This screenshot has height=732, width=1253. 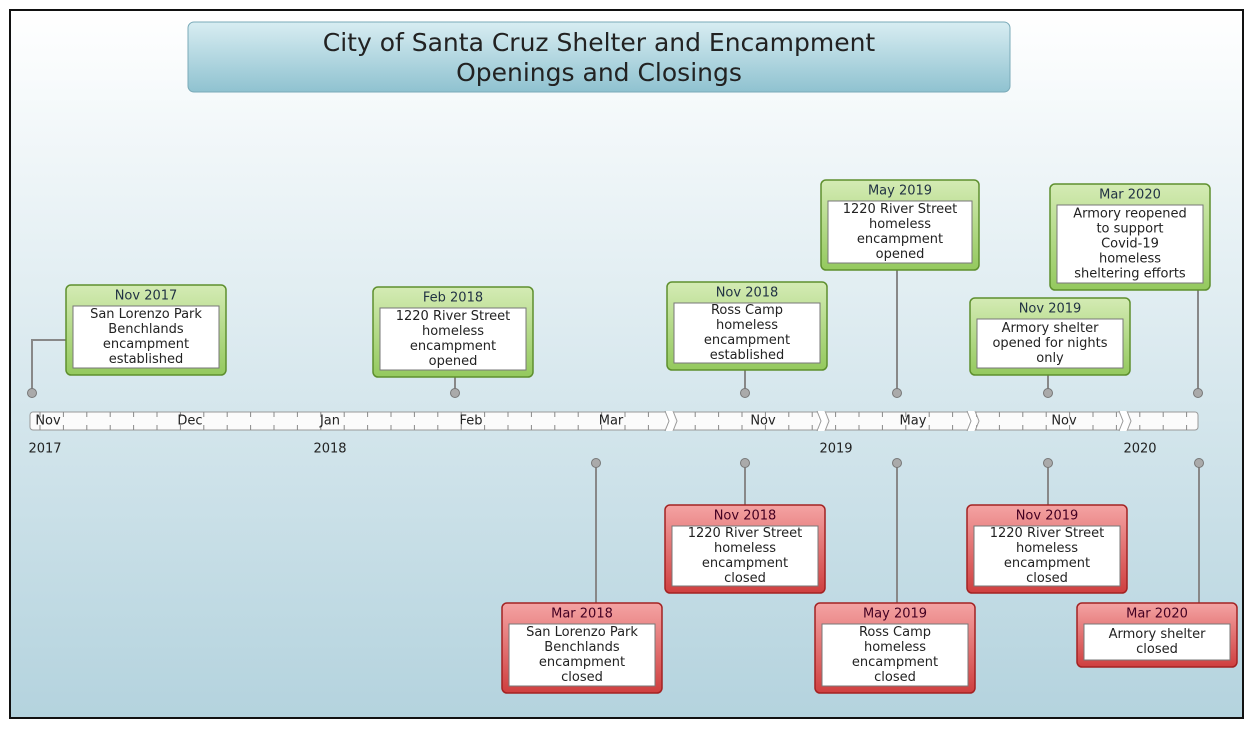 What do you see at coordinates (835, 449) in the screenshot?
I see `year-label: 2019` at bounding box center [835, 449].